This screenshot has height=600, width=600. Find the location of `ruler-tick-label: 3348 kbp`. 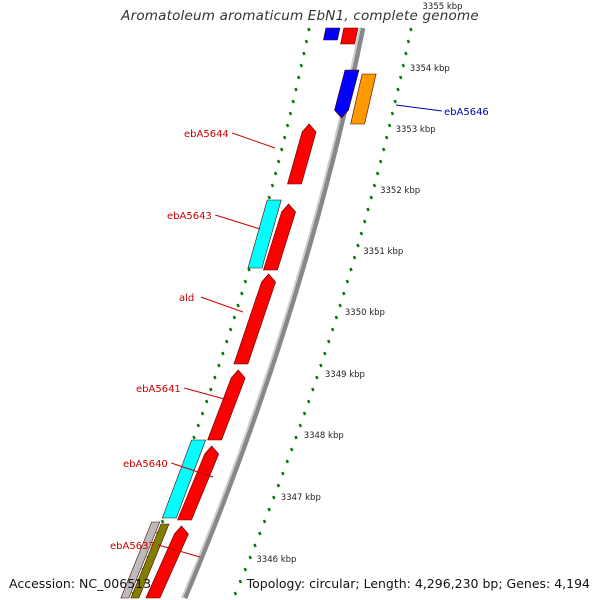

ruler-tick-label: 3348 kbp is located at coordinates (324, 436).